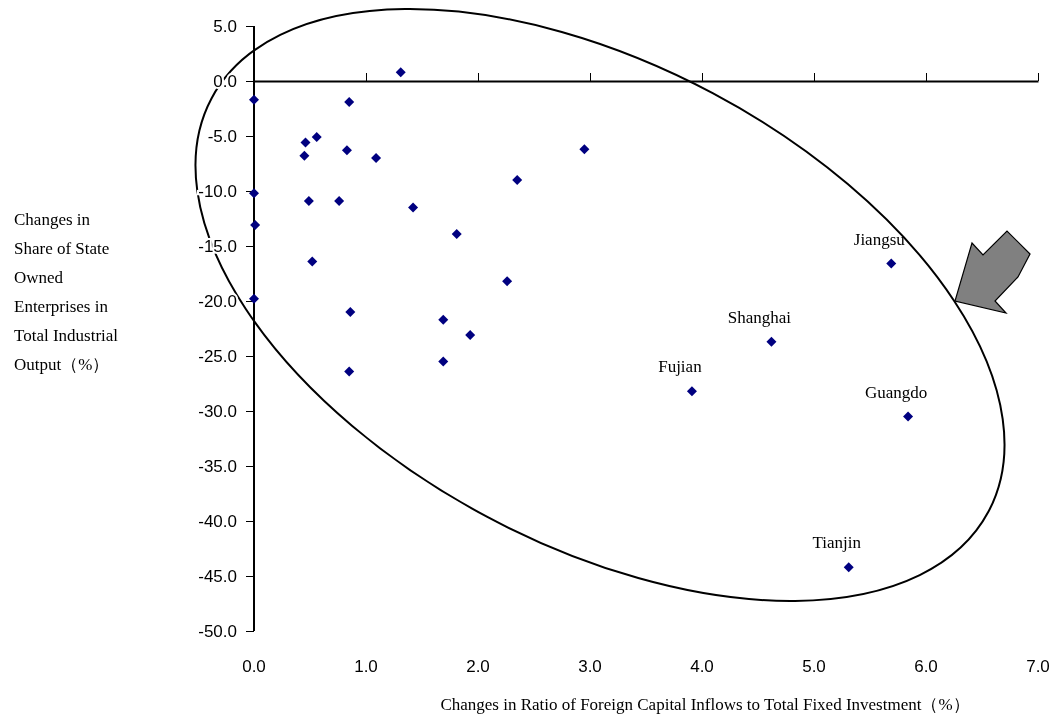 This screenshot has width=1055, height=717. Describe the element at coordinates (217, 411) in the screenshot. I see `y-tick-label: -30.0` at that location.